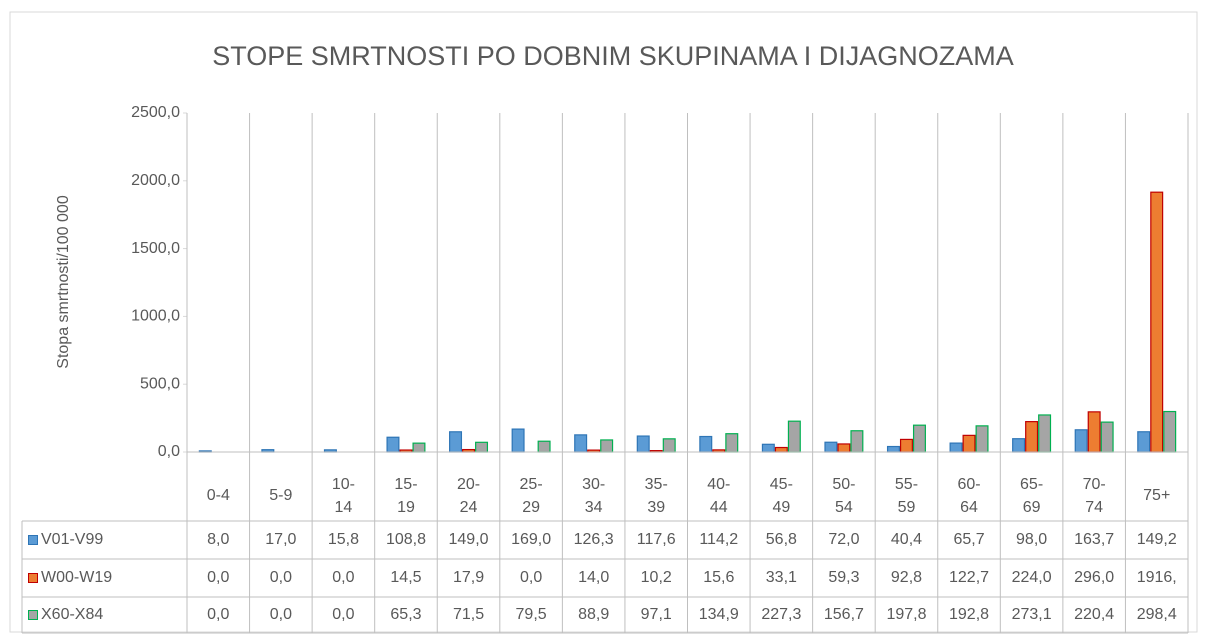  What do you see at coordinates (843, 614) in the screenshot?
I see `table-value: 156,7` at bounding box center [843, 614].